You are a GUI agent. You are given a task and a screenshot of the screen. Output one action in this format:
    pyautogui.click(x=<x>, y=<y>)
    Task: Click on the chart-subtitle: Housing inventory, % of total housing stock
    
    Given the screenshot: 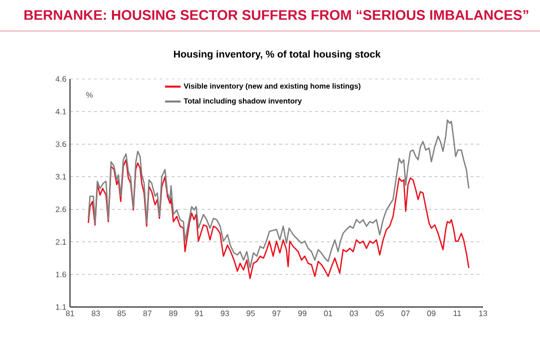 What is the action you would take?
    pyautogui.click(x=277, y=55)
    